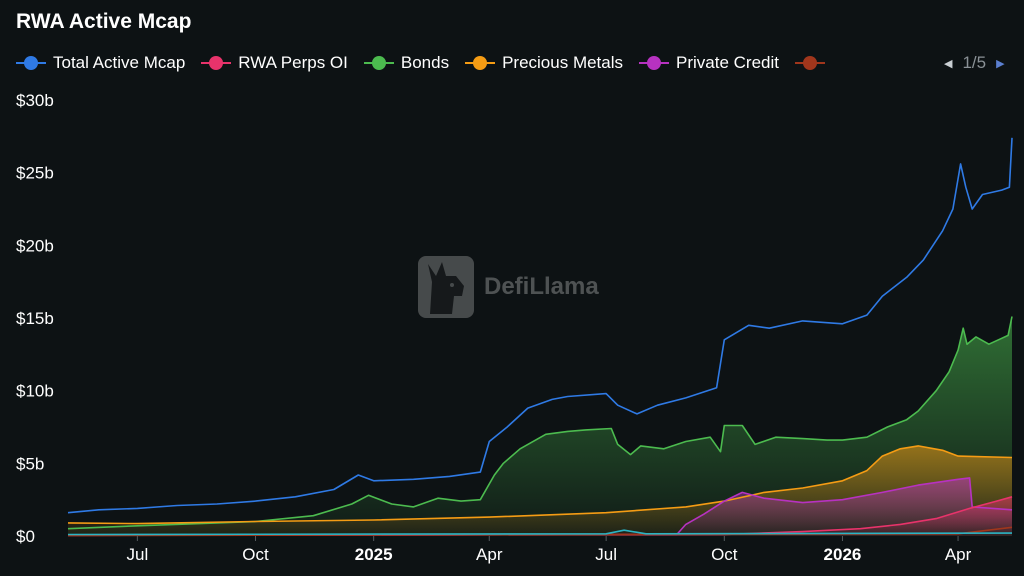 The height and width of the screenshot is (576, 1024). Describe the element at coordinates (35, 391) in the screenshot. I see `y-tick-label: $10b` at that location.